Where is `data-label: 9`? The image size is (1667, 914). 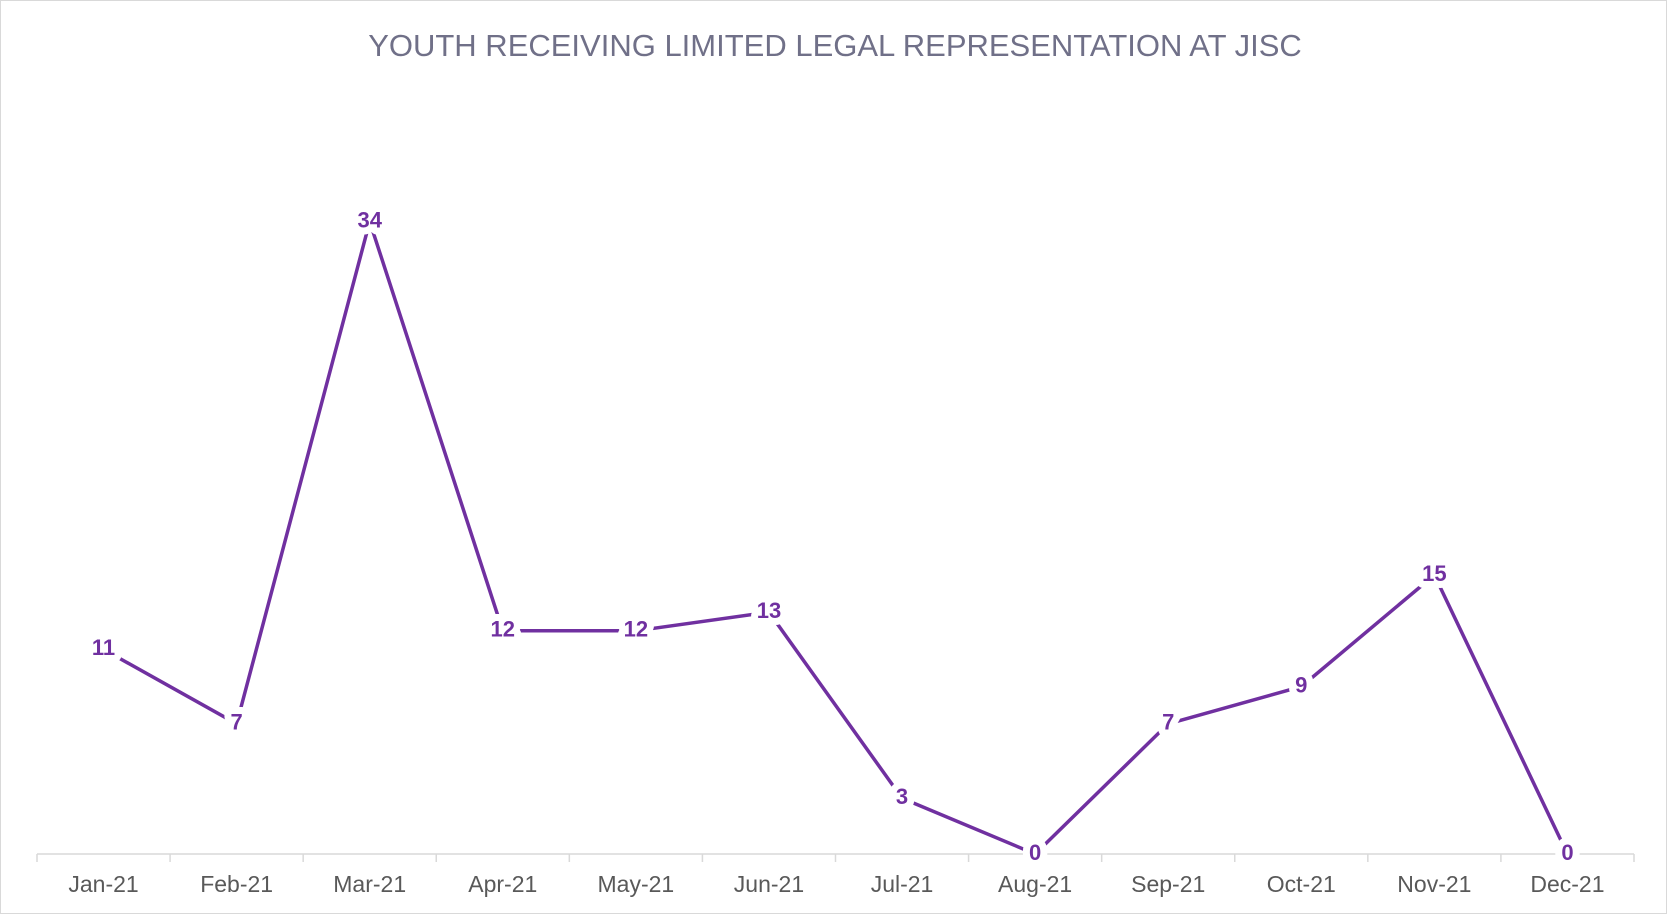 data-label: 9 is located at coordinates (1301, 684).